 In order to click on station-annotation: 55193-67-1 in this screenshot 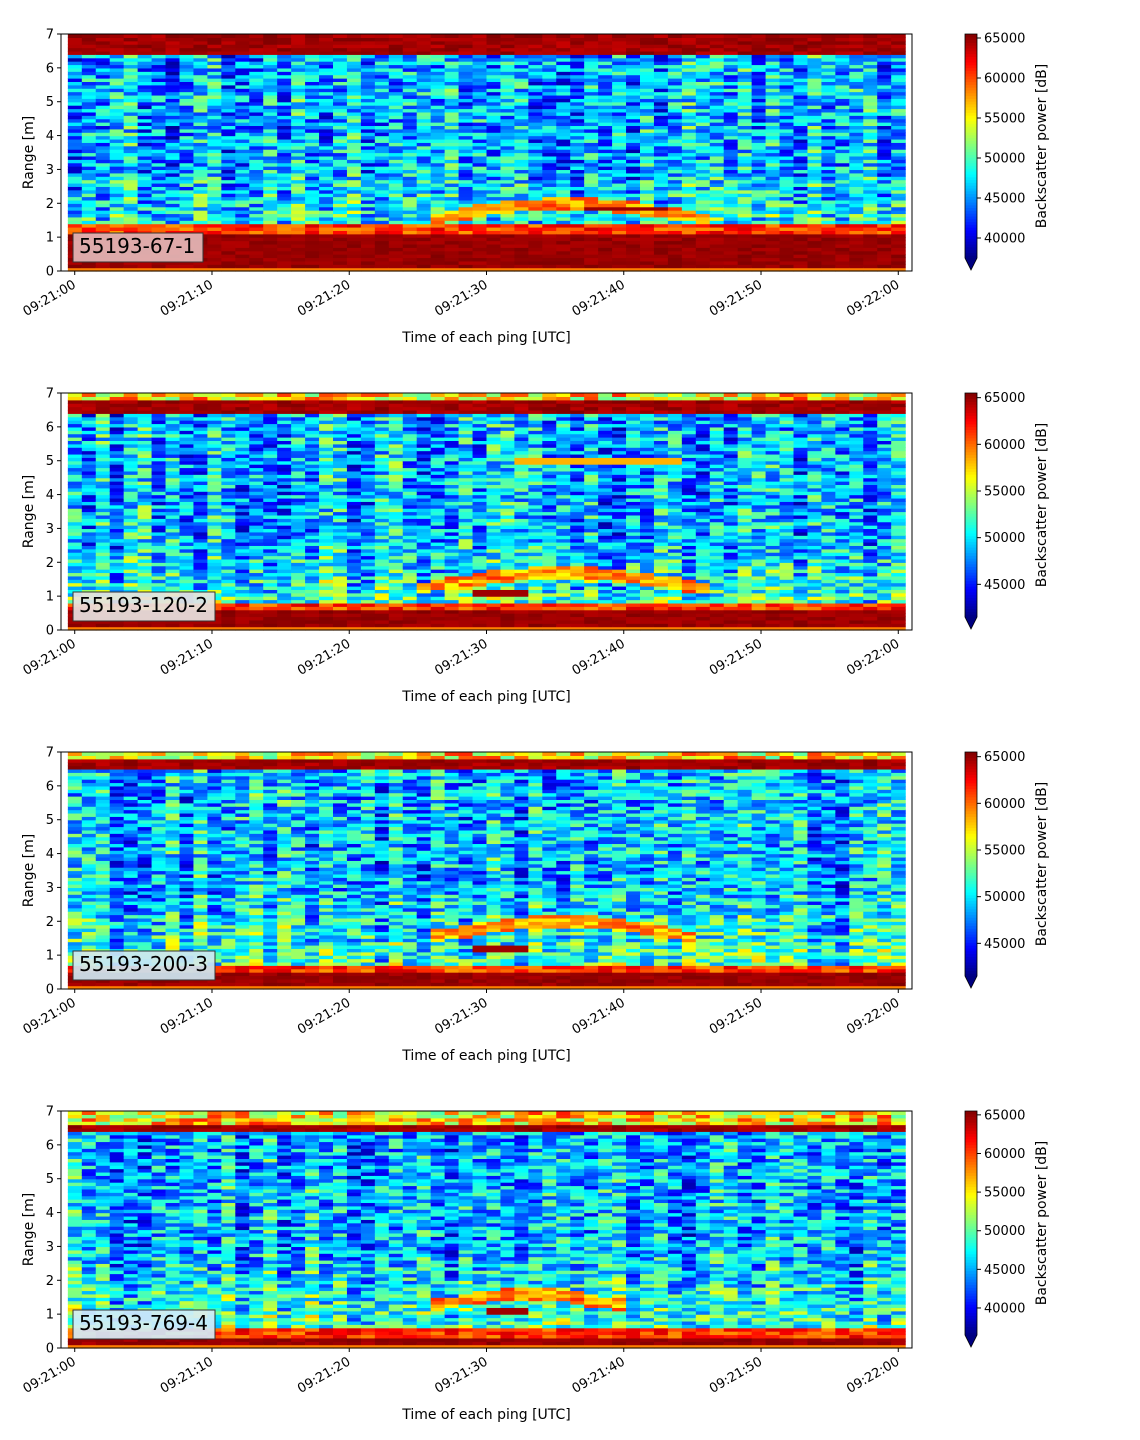, I will do `click(138, 247)`.